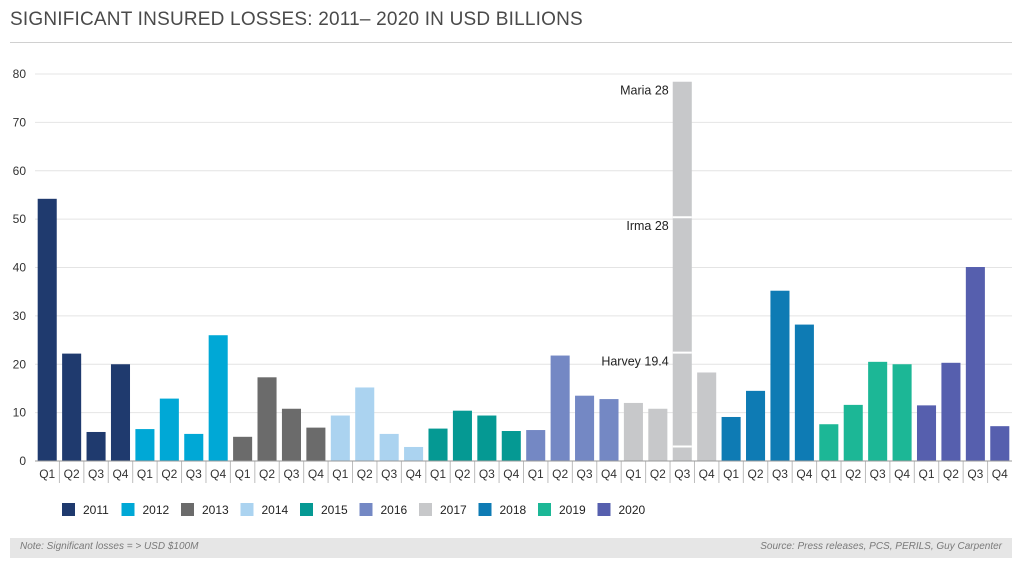 The image size is (1024, 569). What do you see at coordinates (96, 510) in the screenshot?
I see `legend-label: 2011` at bounding box center [96, 510].